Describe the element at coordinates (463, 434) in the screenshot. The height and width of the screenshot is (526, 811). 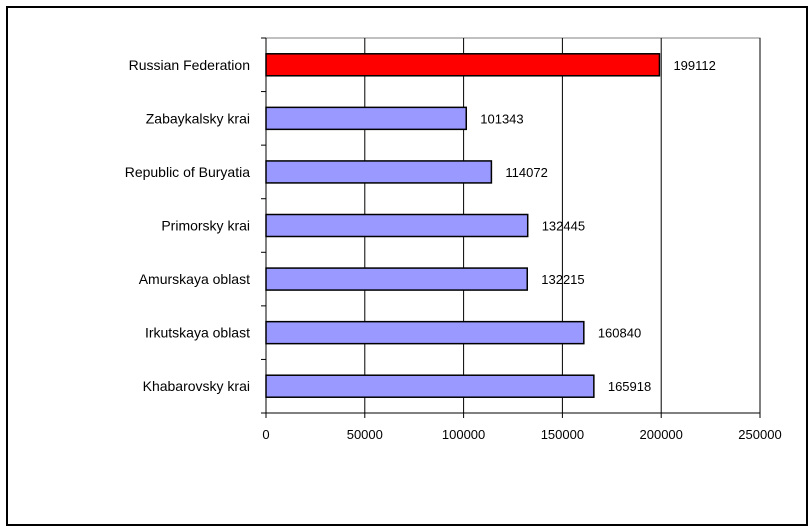
I see `x-tick-label: 100000` at that location.